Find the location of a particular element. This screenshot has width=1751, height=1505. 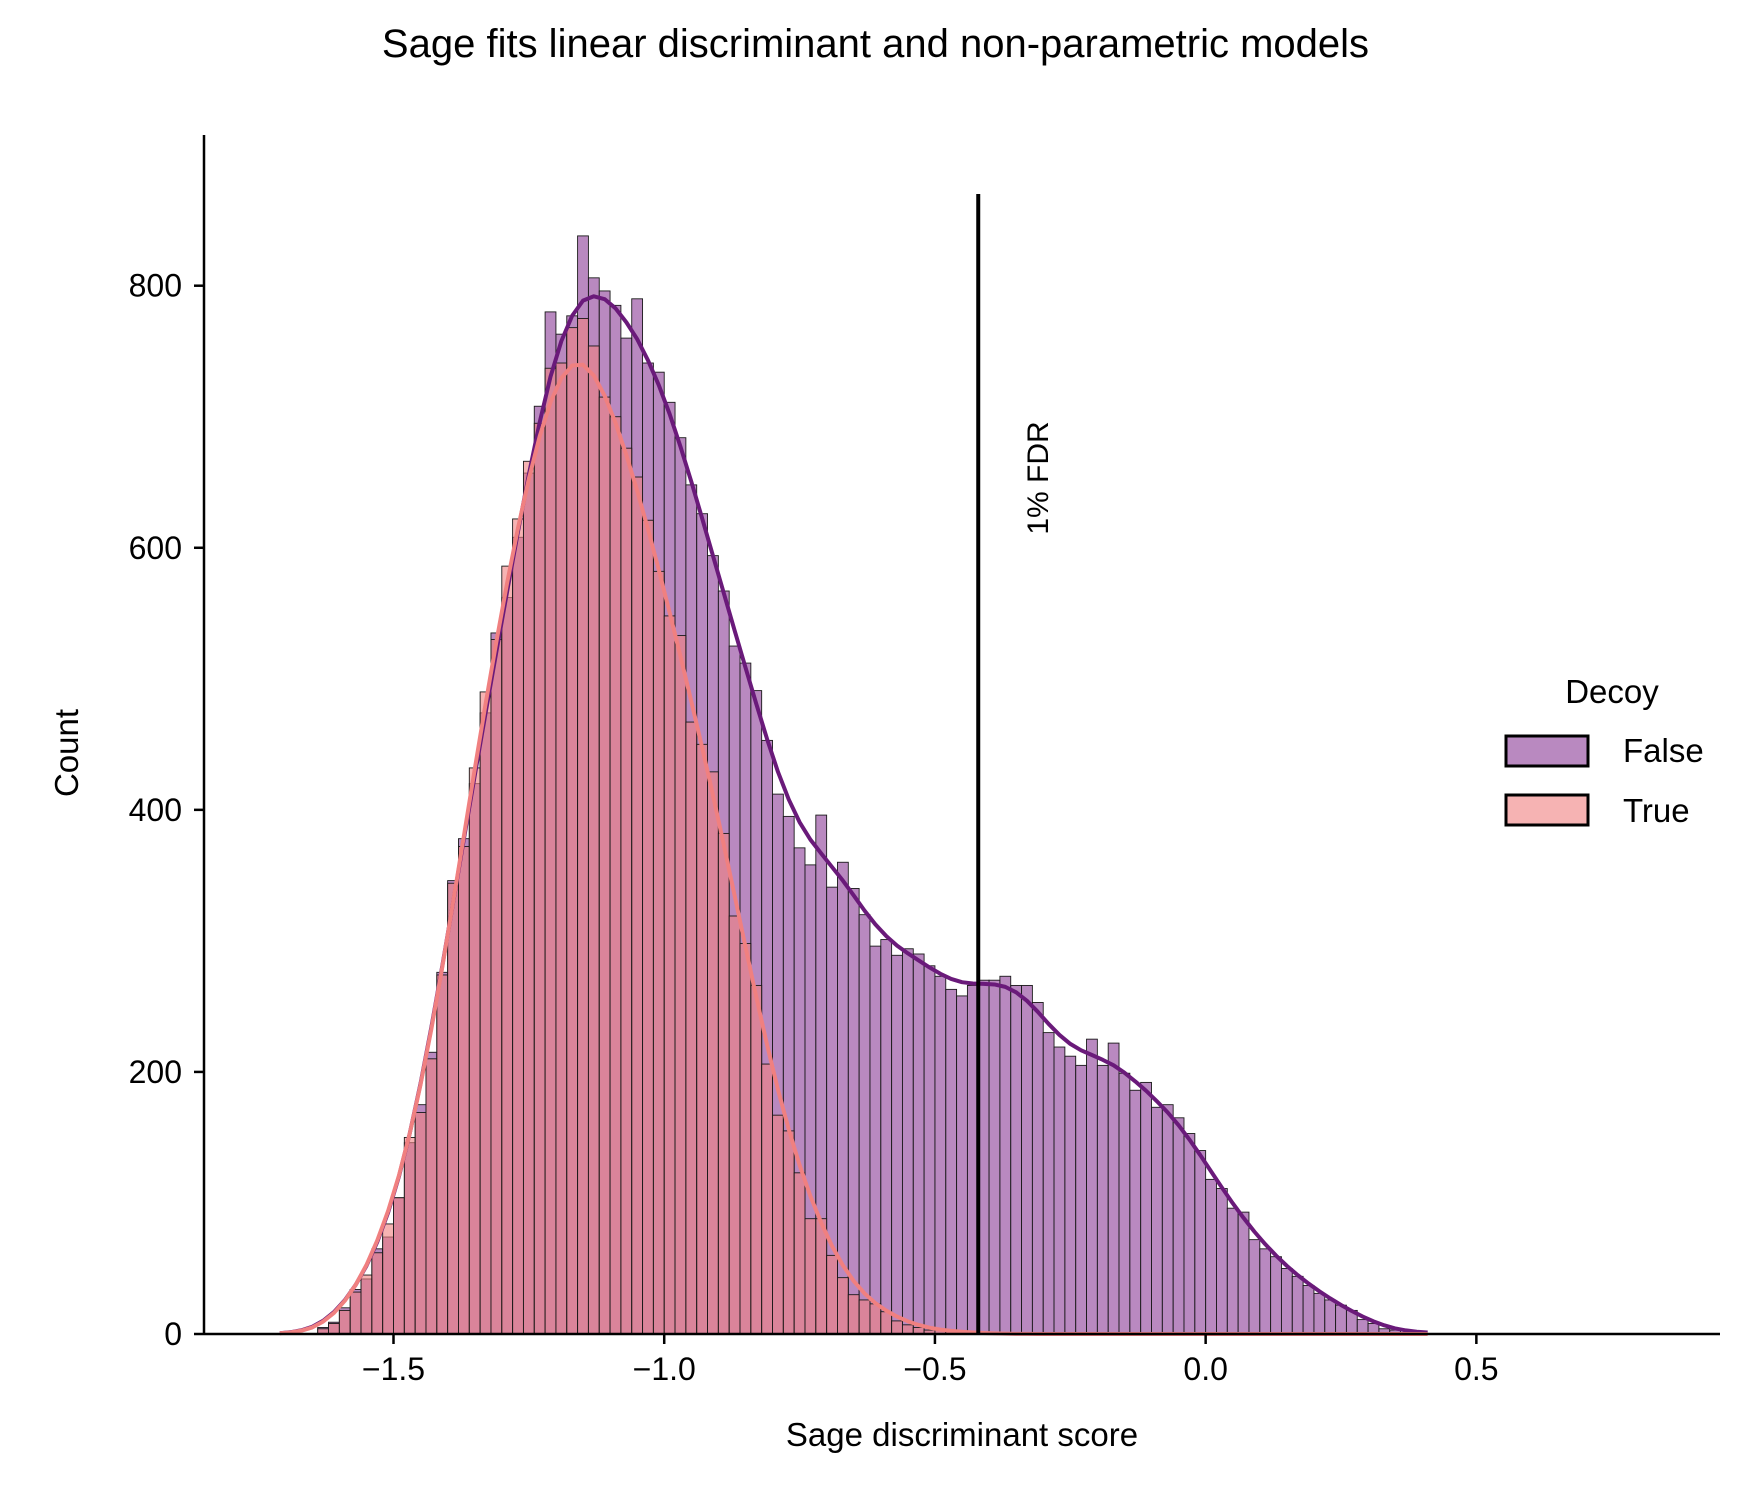

y-tick-label: 200 is located at coordinates (155, 1072).